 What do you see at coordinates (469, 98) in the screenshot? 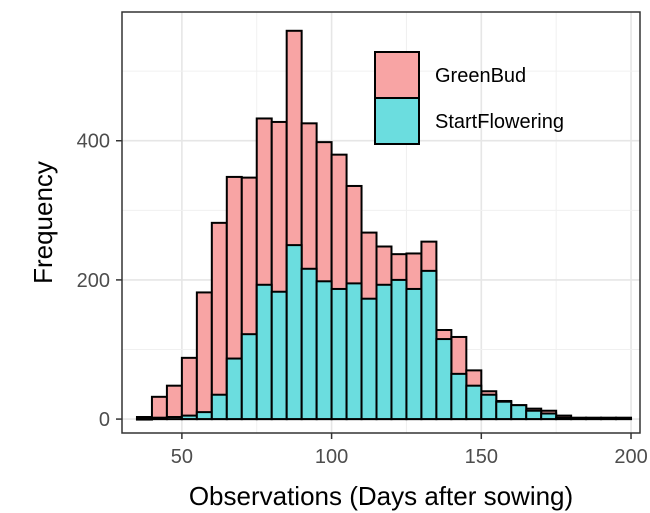
I see `legend: GreenBud StartFlowering` at bounding box center [469, 98].